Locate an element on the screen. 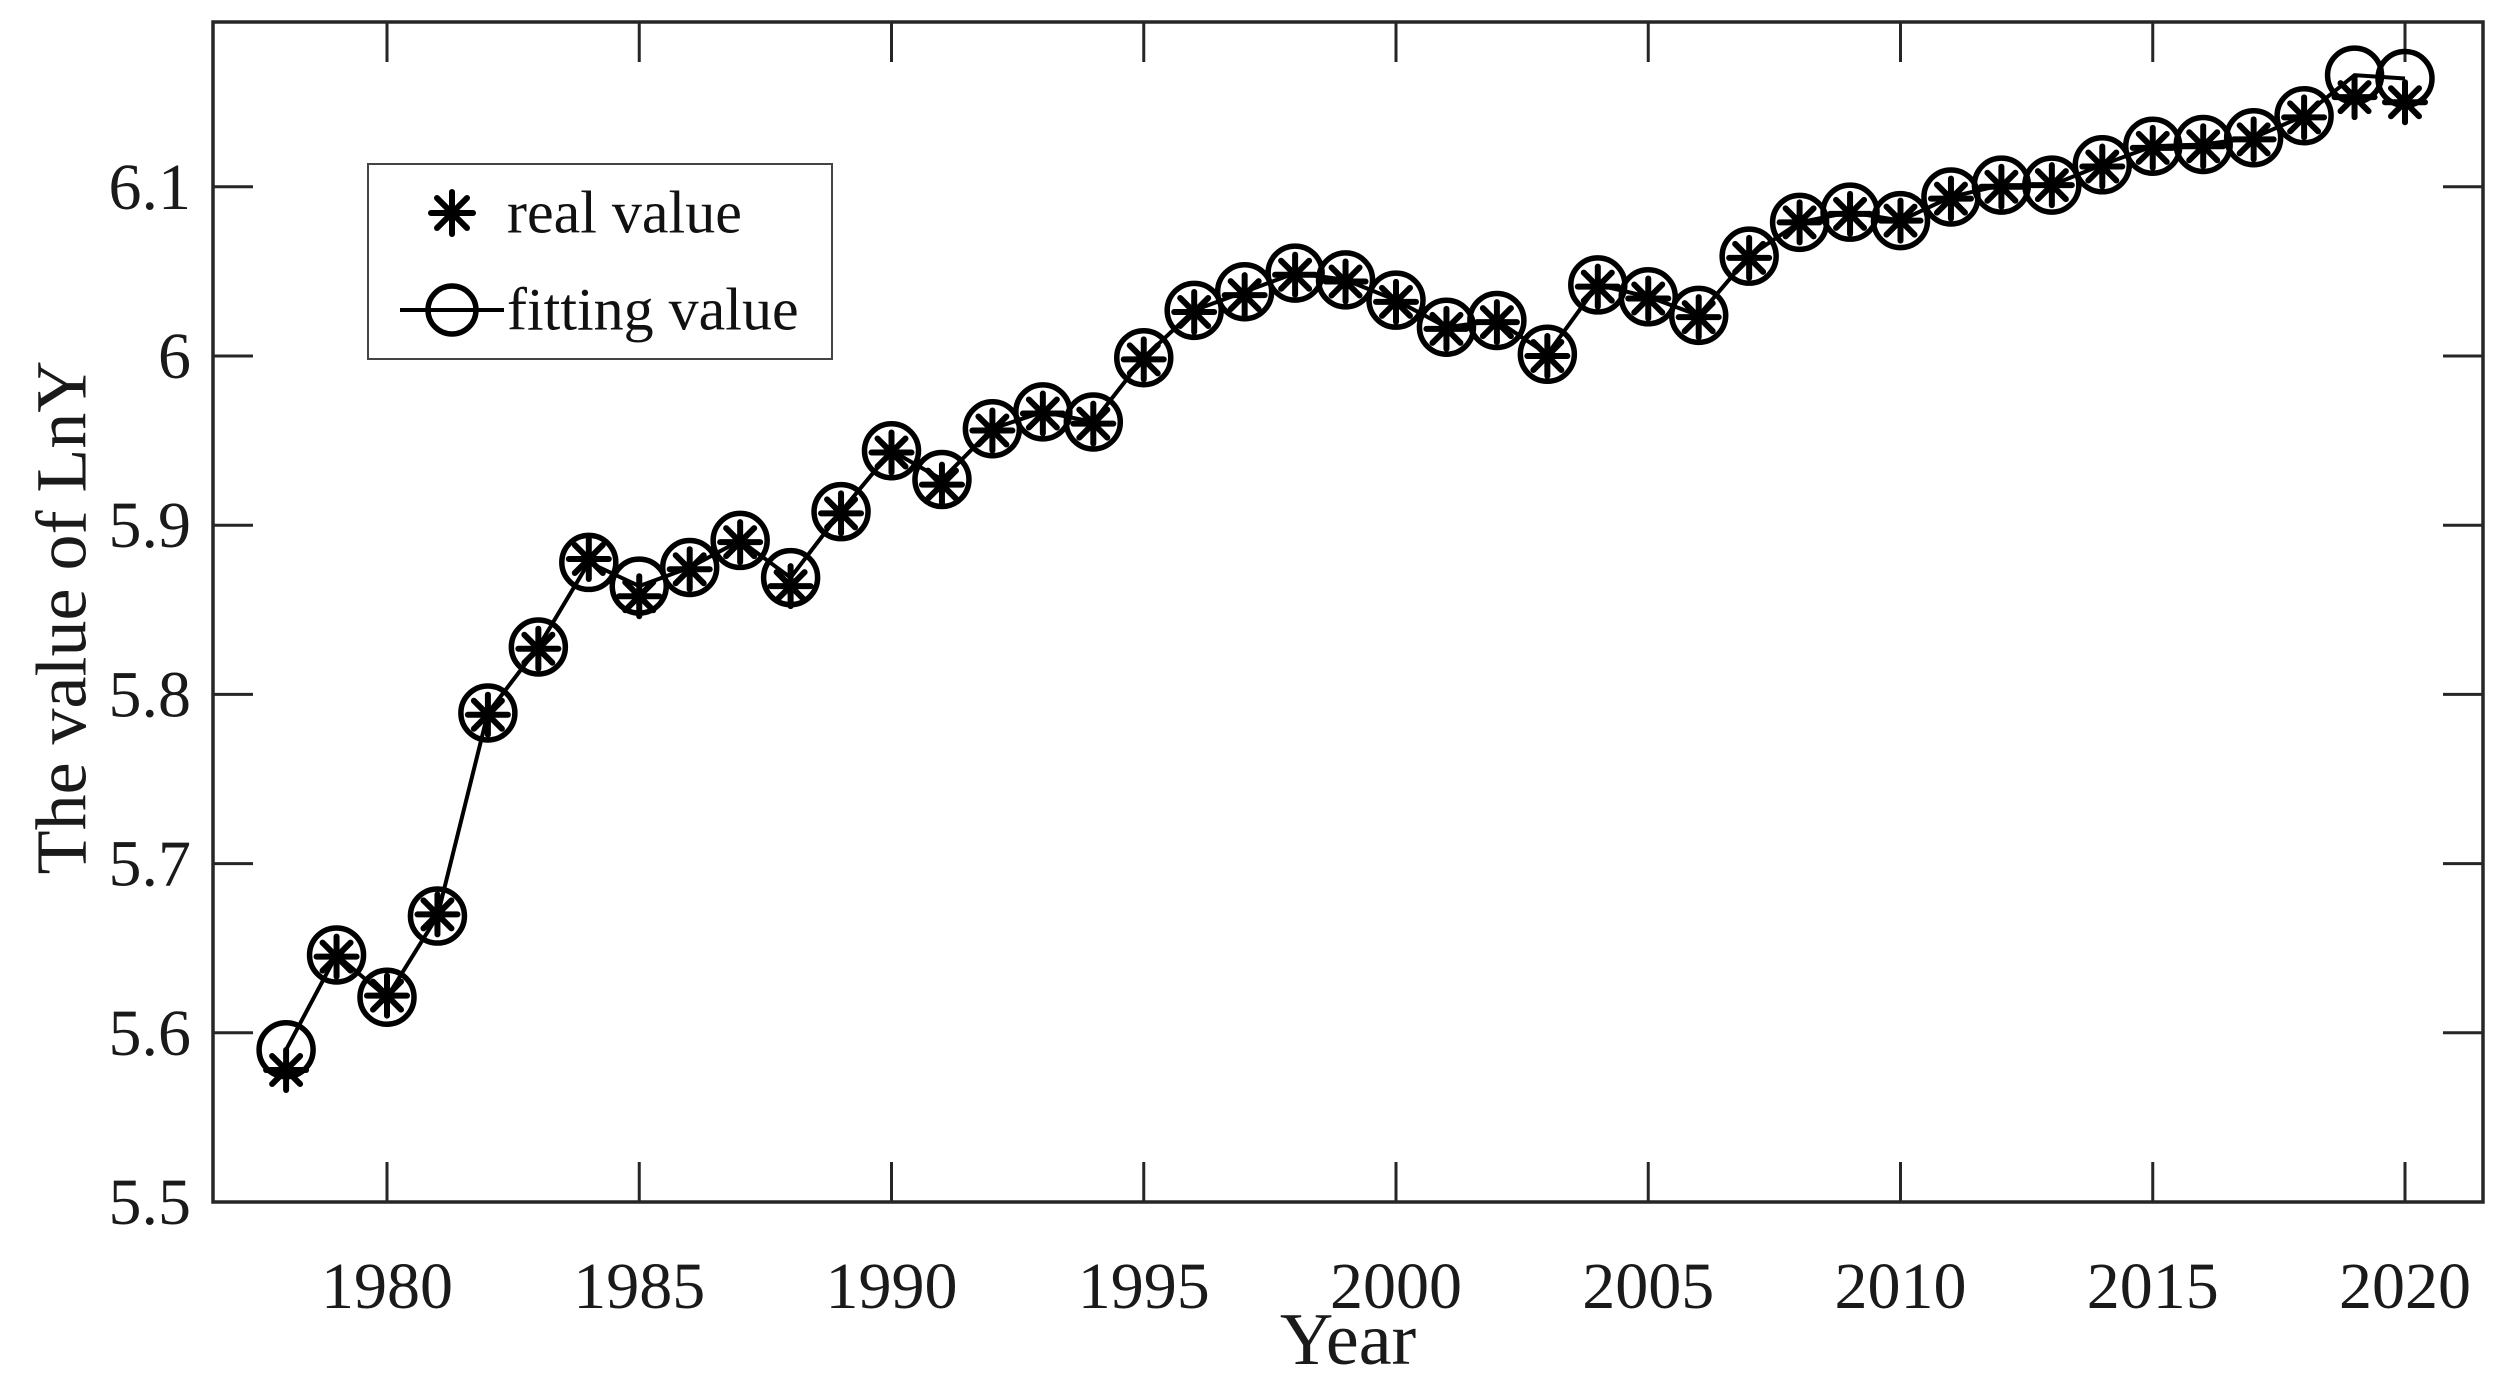 The image size is (2497, 1396). y-tick-label: 5.9 is located at coordinates (150, 525).